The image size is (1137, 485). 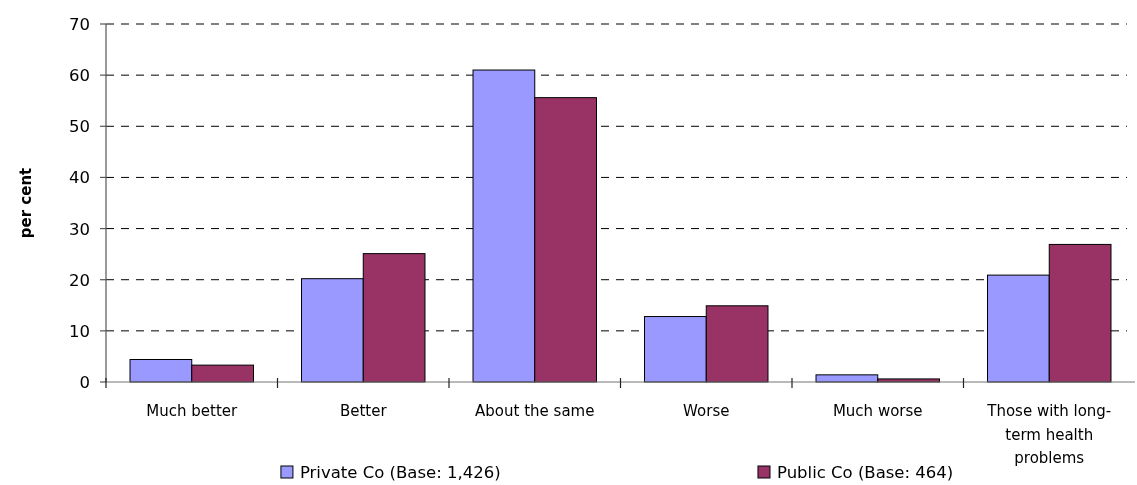 I want to click on y-axis-title: per cent, so click(x=26, y=203).